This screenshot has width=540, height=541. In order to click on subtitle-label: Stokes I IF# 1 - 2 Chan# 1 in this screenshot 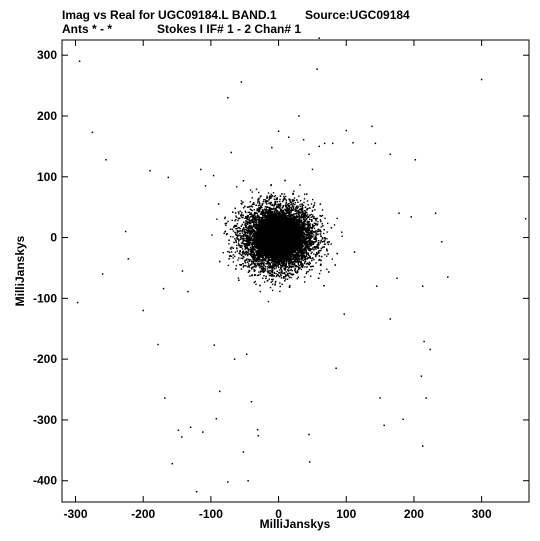, I will do `click(229, 29)`.